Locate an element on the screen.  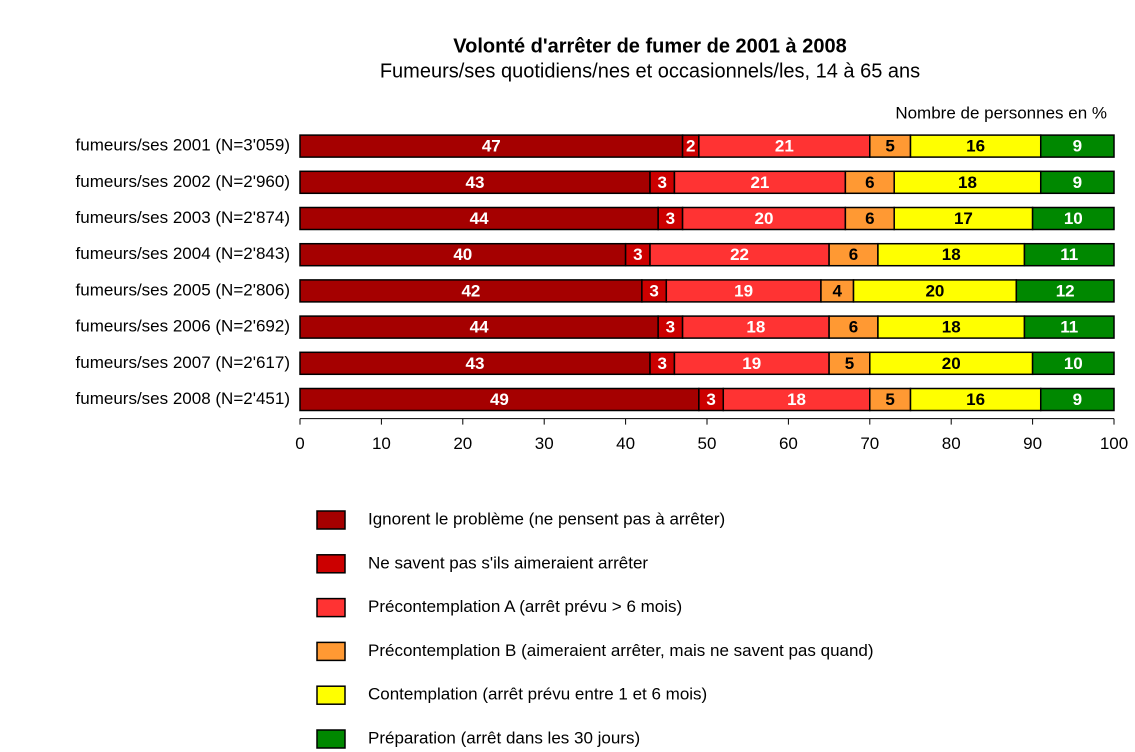
category-label: fumeurs/ses 2007 (N=2'617) is located at coordinates (183, 362).